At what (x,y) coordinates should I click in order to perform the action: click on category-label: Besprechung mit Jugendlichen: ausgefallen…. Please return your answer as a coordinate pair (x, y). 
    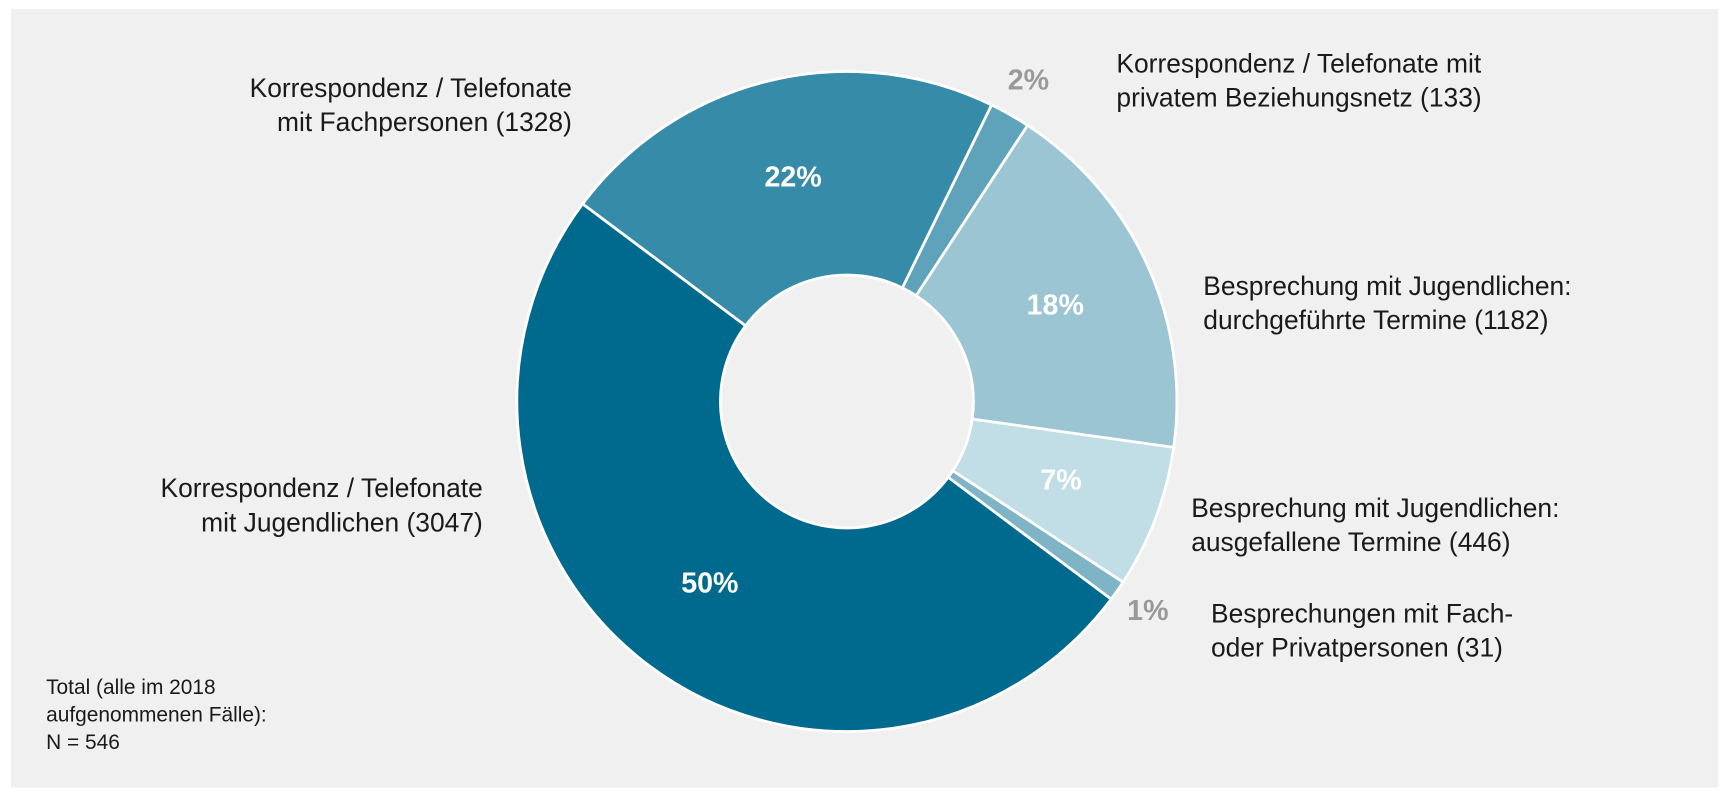
    Looking at the image, I should click on (1375, 525).